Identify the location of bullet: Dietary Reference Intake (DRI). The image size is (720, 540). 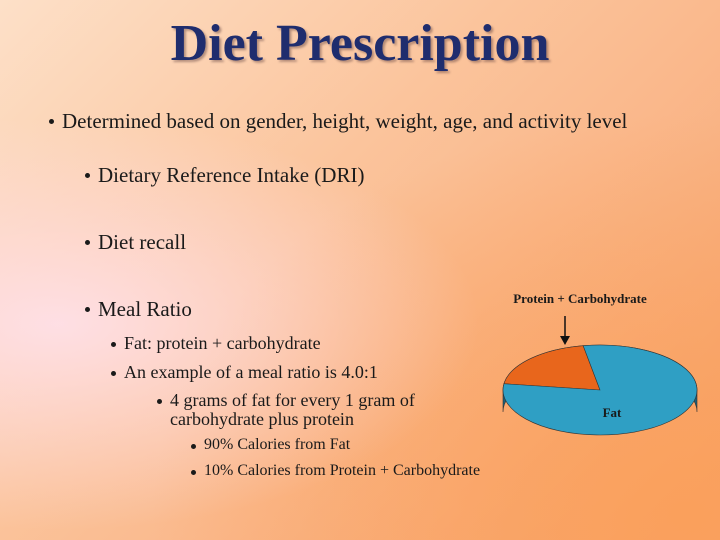
(224, 175).